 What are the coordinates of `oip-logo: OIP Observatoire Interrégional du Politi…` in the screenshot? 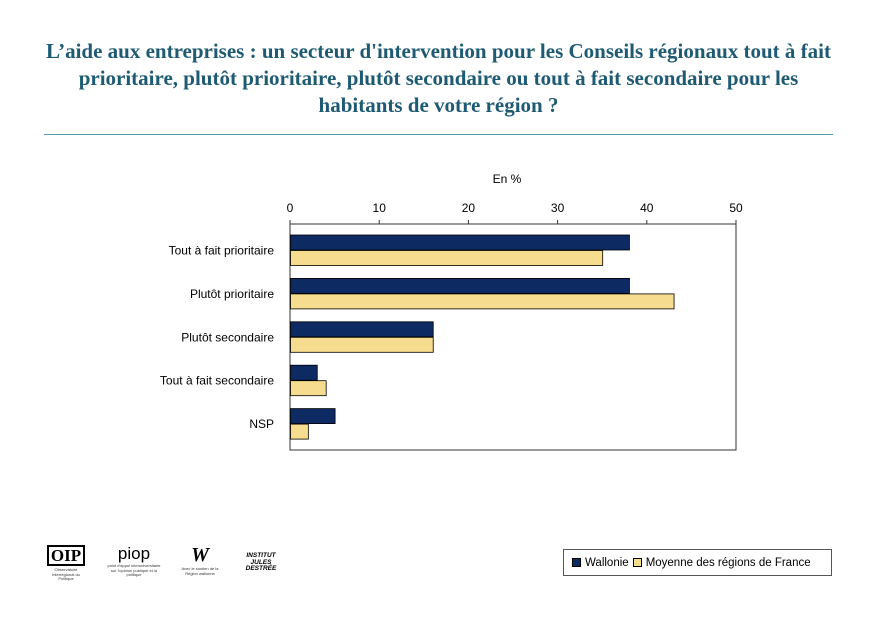 It's located at (66, 563).